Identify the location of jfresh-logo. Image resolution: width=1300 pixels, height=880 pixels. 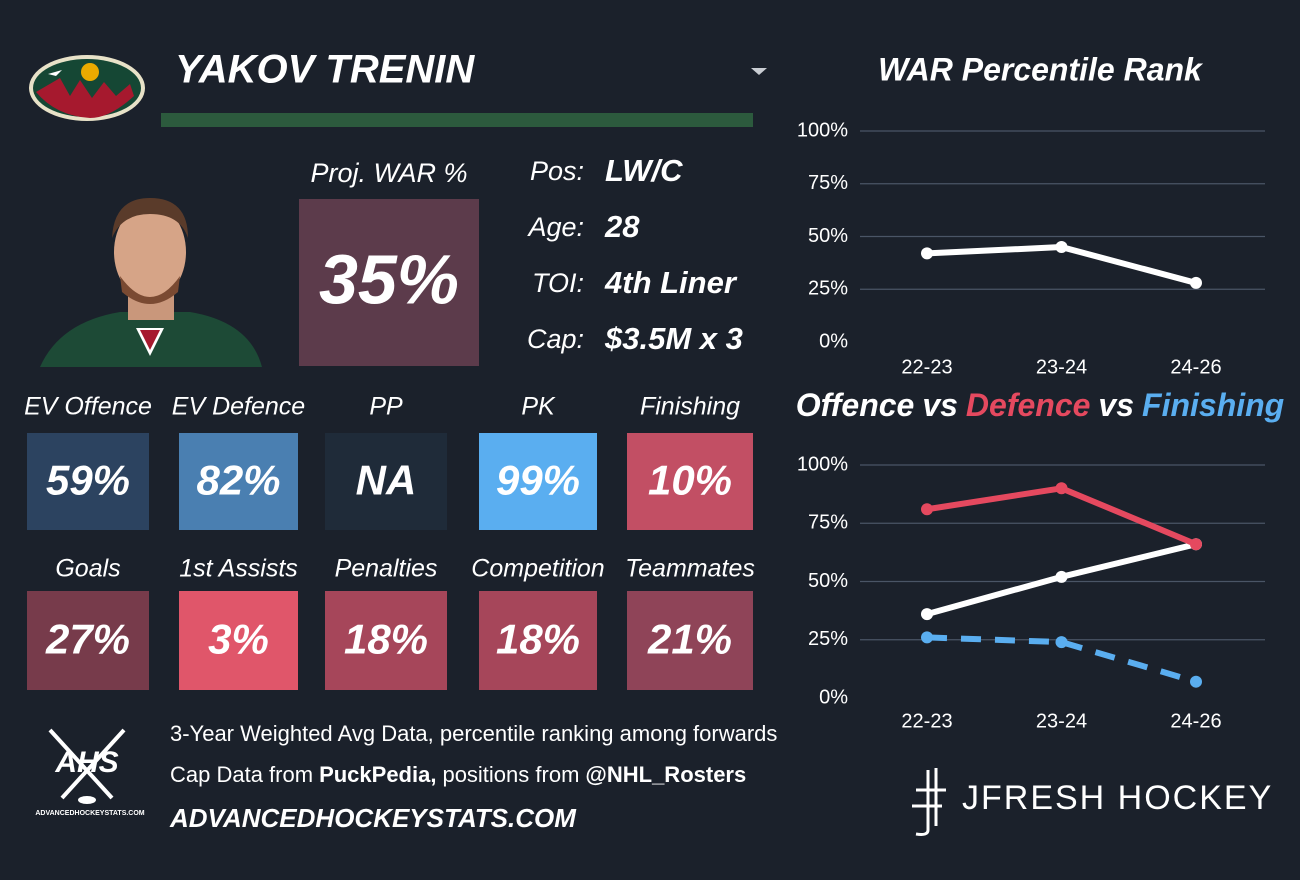
(929, 802).